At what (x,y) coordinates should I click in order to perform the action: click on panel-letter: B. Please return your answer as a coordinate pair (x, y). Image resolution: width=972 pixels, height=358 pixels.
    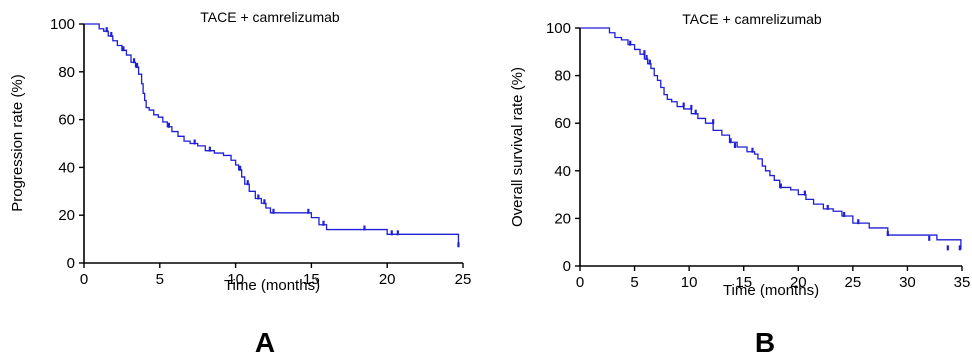
    Looking at the image, I should click on (765, 342).